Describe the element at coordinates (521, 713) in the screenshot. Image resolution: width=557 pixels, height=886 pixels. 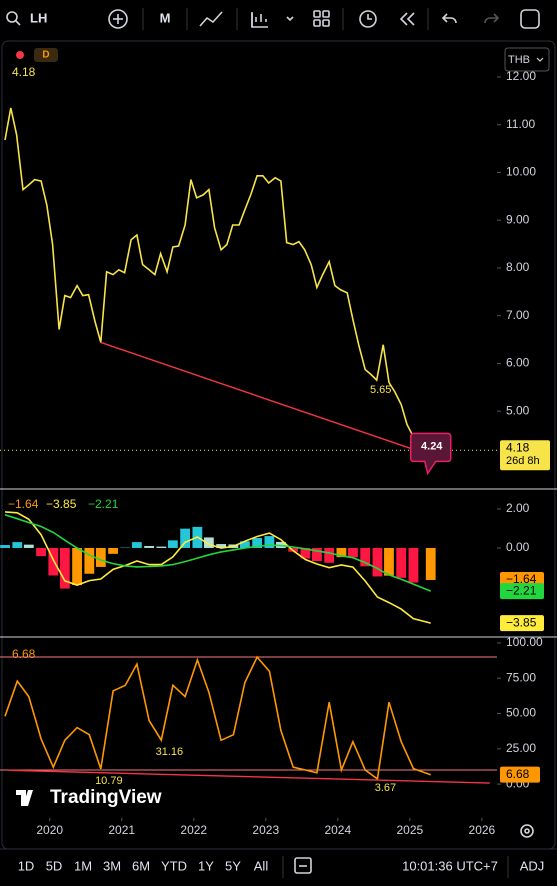
I see `y-tick-label: 50.00` at that location.